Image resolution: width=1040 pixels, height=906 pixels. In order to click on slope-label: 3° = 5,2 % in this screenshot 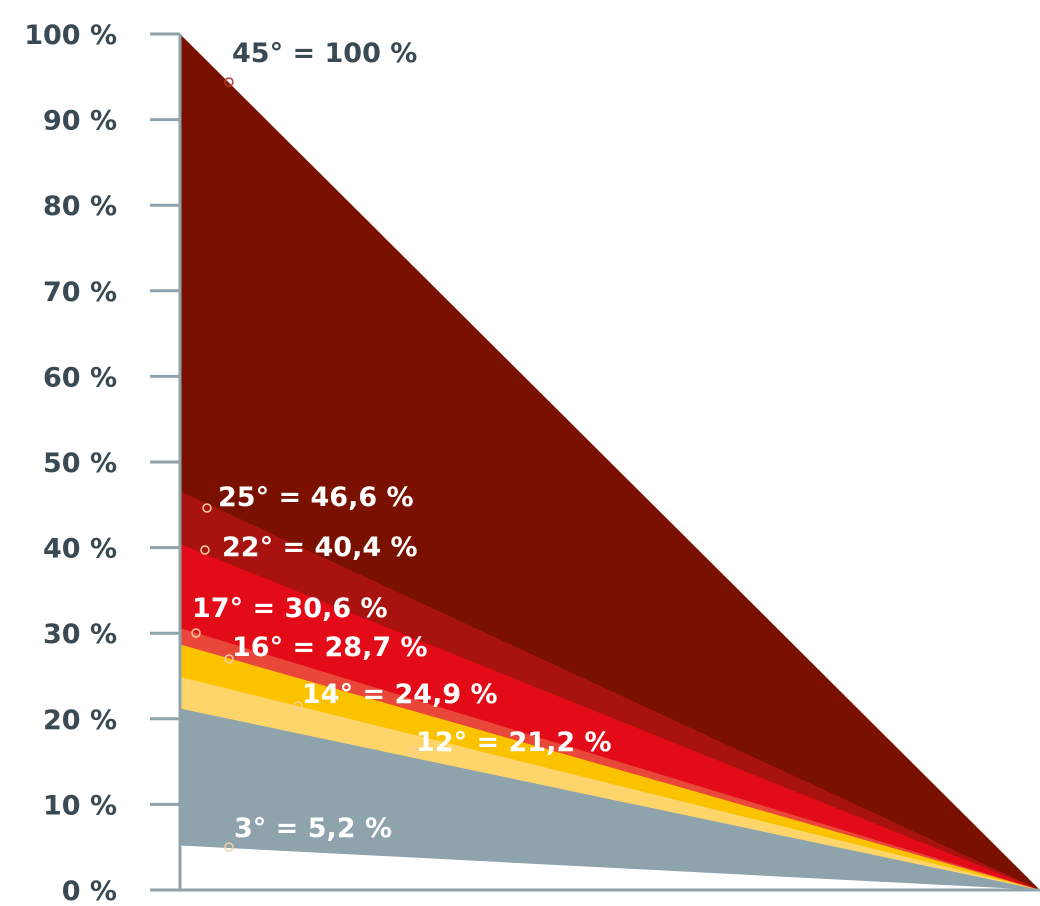, I will do `click(313, 828)`.